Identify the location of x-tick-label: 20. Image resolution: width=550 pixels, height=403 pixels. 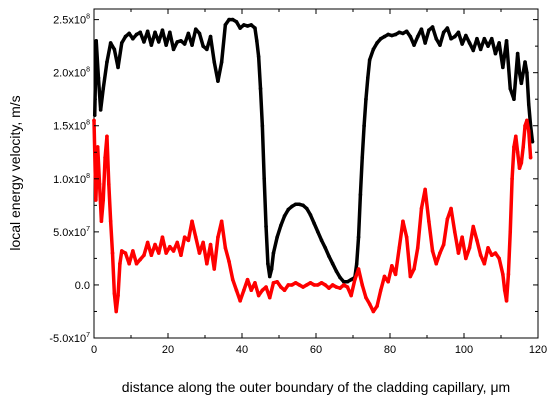
(168, 350).